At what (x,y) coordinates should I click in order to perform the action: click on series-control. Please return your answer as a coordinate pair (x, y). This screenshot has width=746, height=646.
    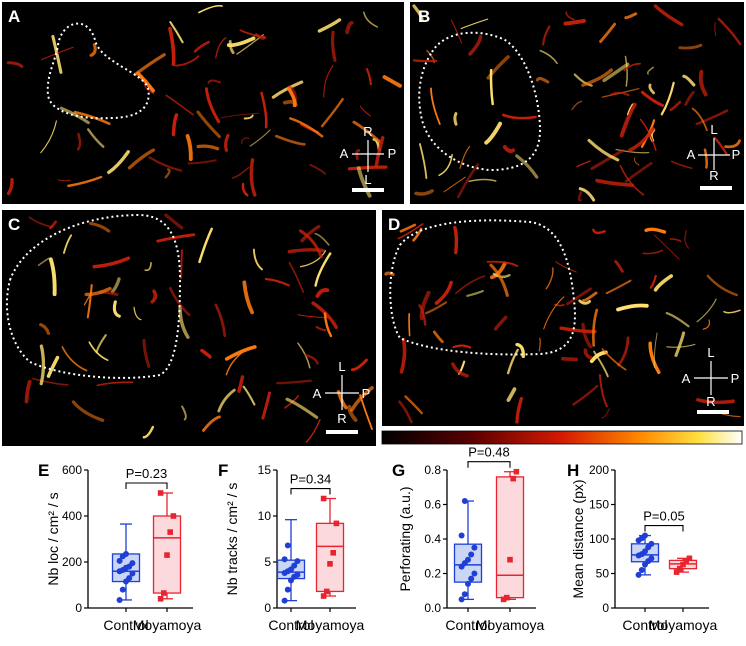
    Looking at the image, I should click on (645, 555).